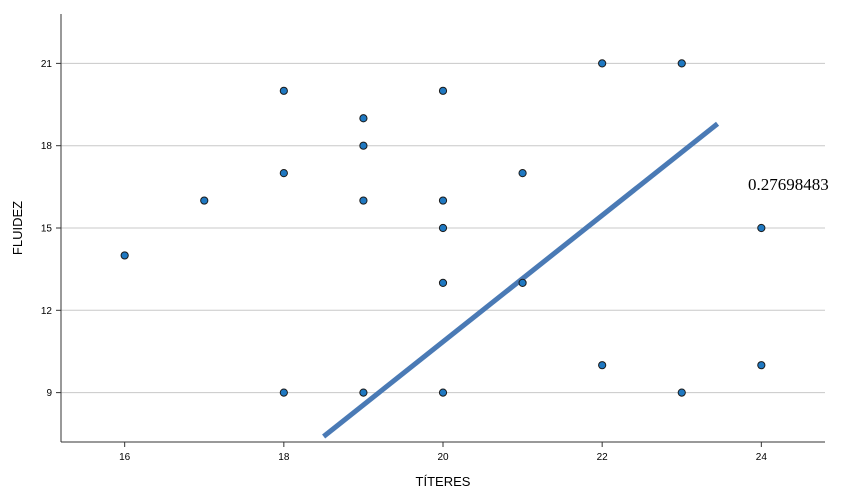 The height and width of the screenshot is (490, 851). I want to click on x-tick-label-16: 16, so click(125, 457).